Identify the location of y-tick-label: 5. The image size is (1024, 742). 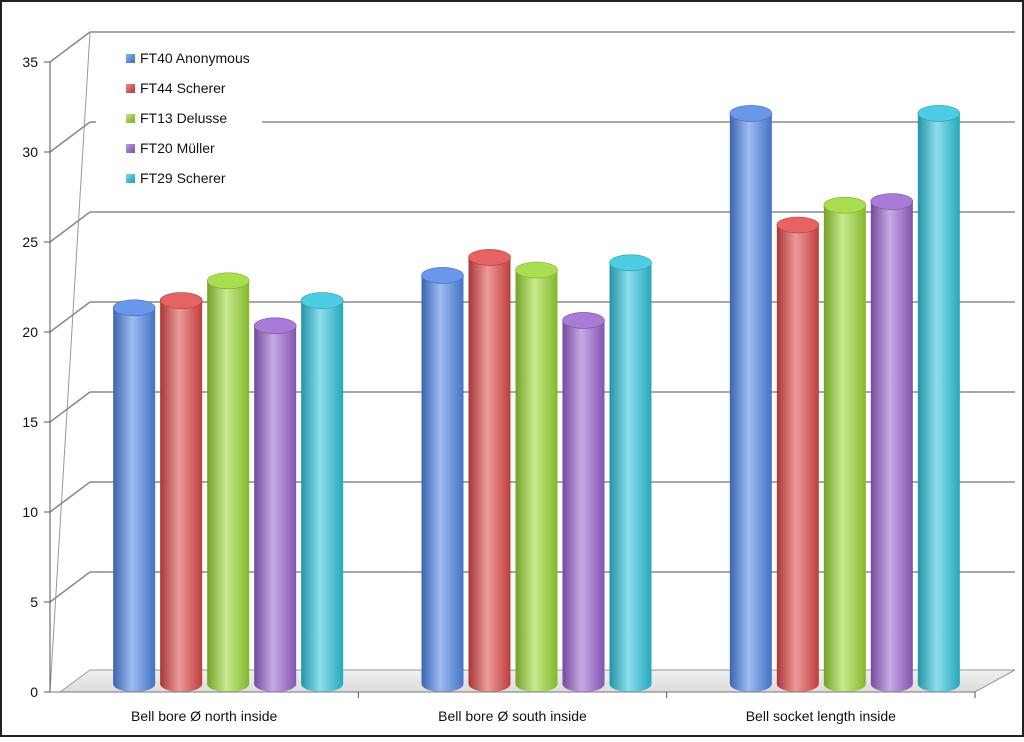
(34, 602).